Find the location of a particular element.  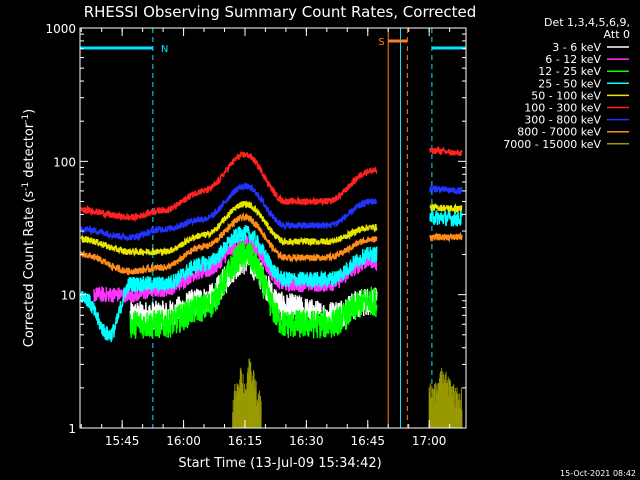

x-tick-label: 16:15 is located at coordinates (245, 441).